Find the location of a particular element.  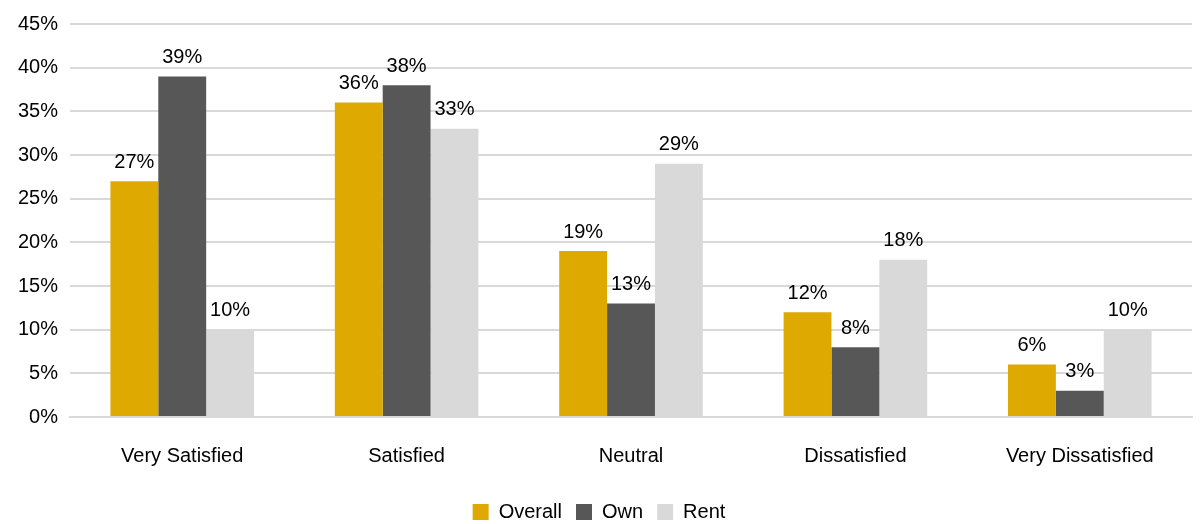

data-label: 12% is located at coordinates (807, 291).